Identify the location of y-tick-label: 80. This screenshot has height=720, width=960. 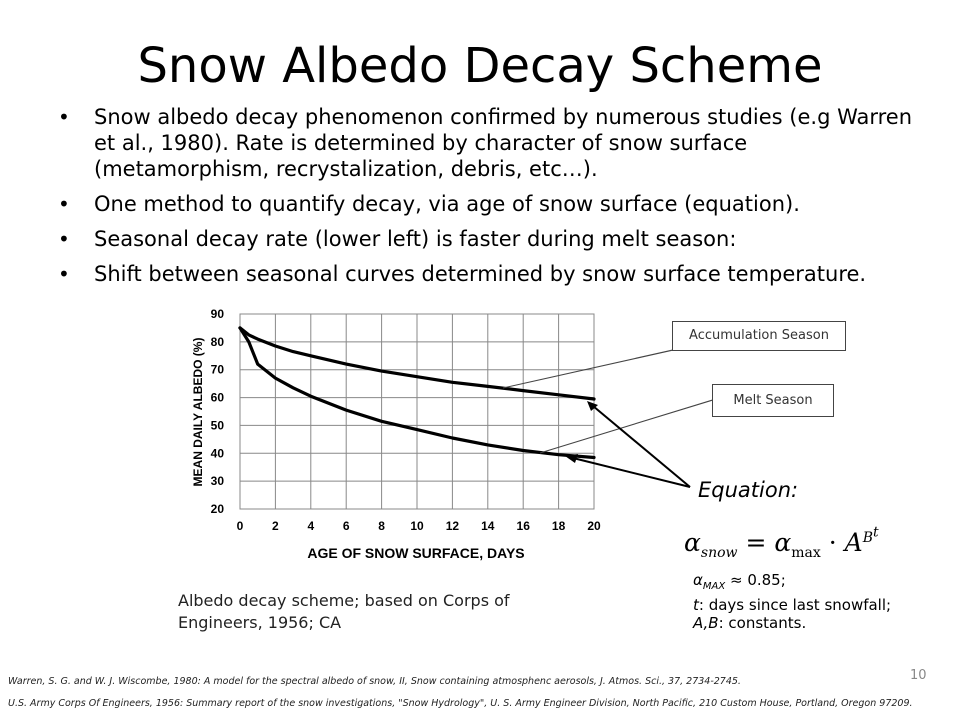
(218, 342).